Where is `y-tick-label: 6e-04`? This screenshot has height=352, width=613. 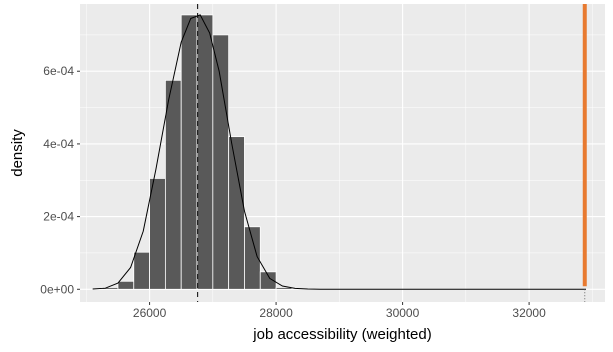
y-tick-label: 6e-04 is located at coordinates (58, 71).